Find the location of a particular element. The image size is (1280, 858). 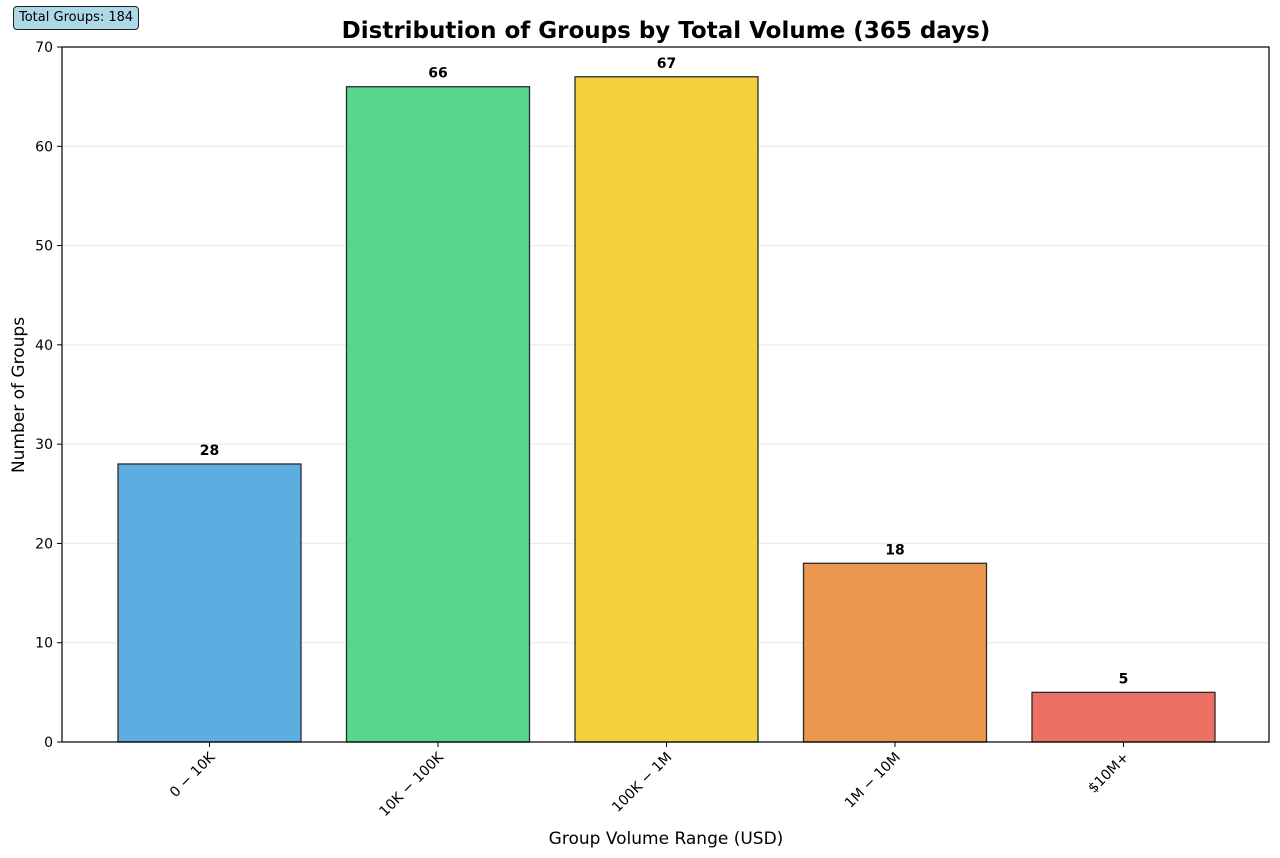

y-tick-label: 0 is located at coordinates (48, 743).